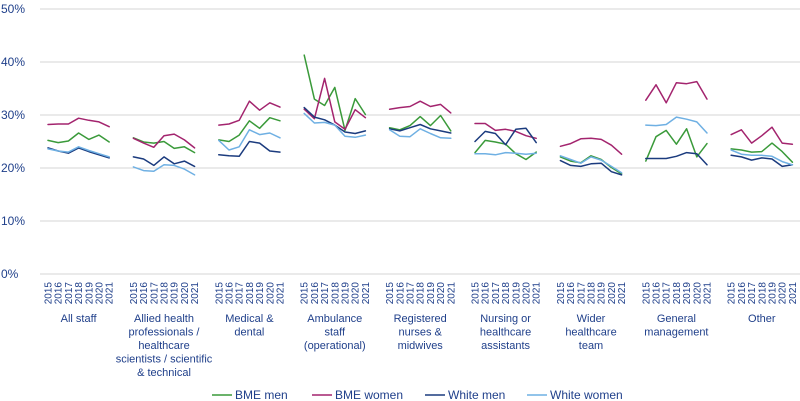 The width and height of the screenshot is (800, 401). I want to click on series-line-white-men-registered-nurses-midwives, so click(420, 128).